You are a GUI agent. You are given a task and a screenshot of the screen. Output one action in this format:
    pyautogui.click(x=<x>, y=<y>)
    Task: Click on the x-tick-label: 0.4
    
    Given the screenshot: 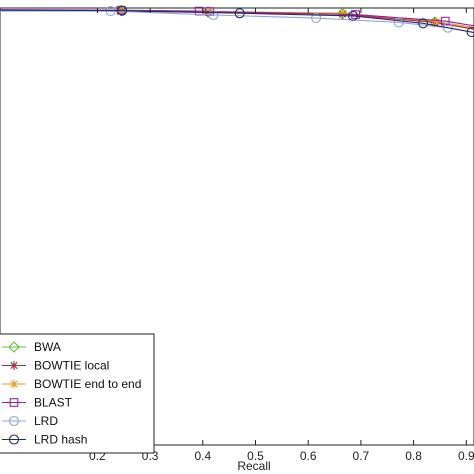 What is the action you would take?
    pyautogui.click(x=202, y=456)
    